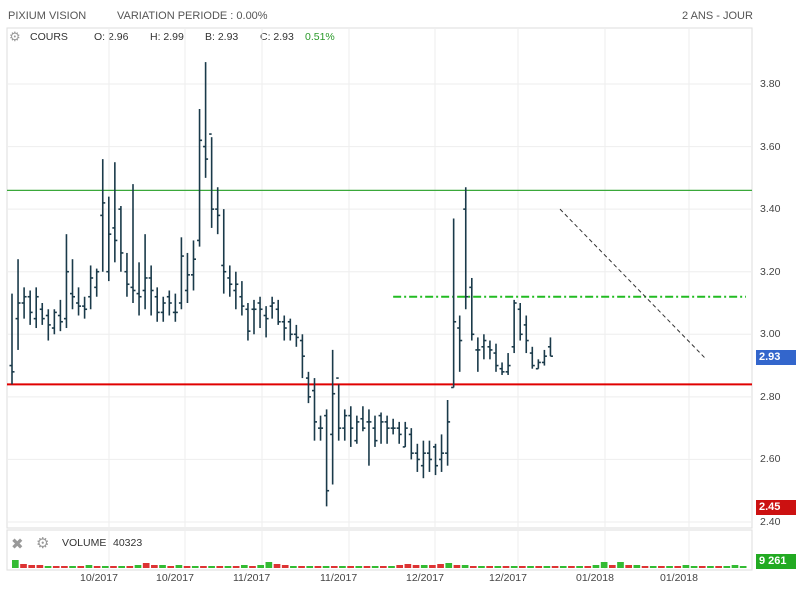  Describe the element at coordinates (252, 578) in the screenshot. I see `x-tick-label: 11/2017` at that location.